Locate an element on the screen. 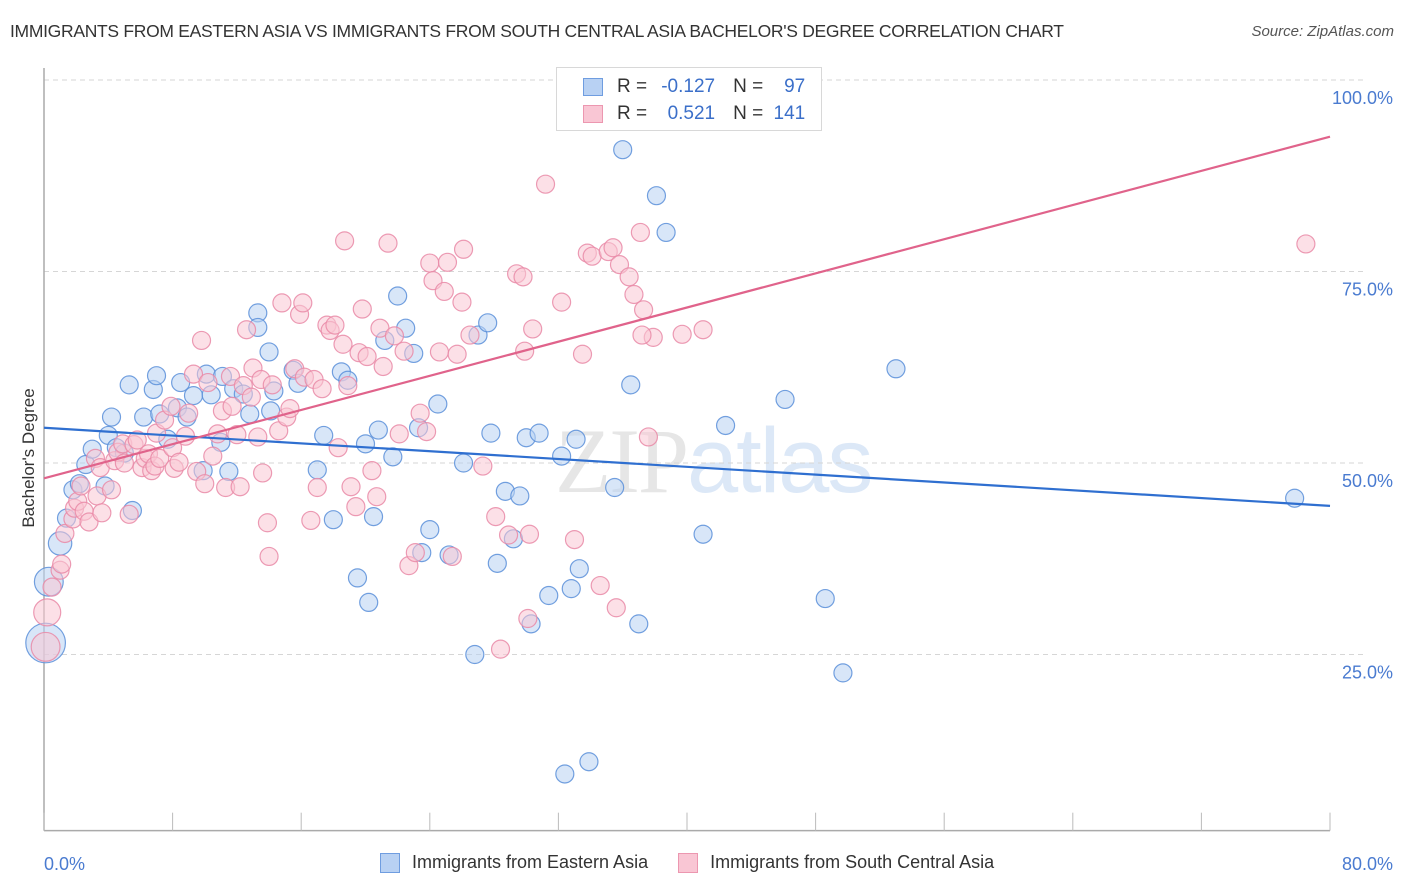  r-value: 0.521 is located at coordinates (691, 113).